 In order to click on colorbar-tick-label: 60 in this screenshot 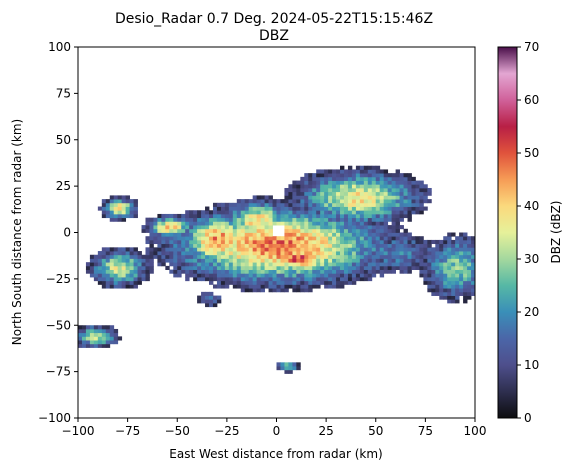, I will do `click(531, 100)`.